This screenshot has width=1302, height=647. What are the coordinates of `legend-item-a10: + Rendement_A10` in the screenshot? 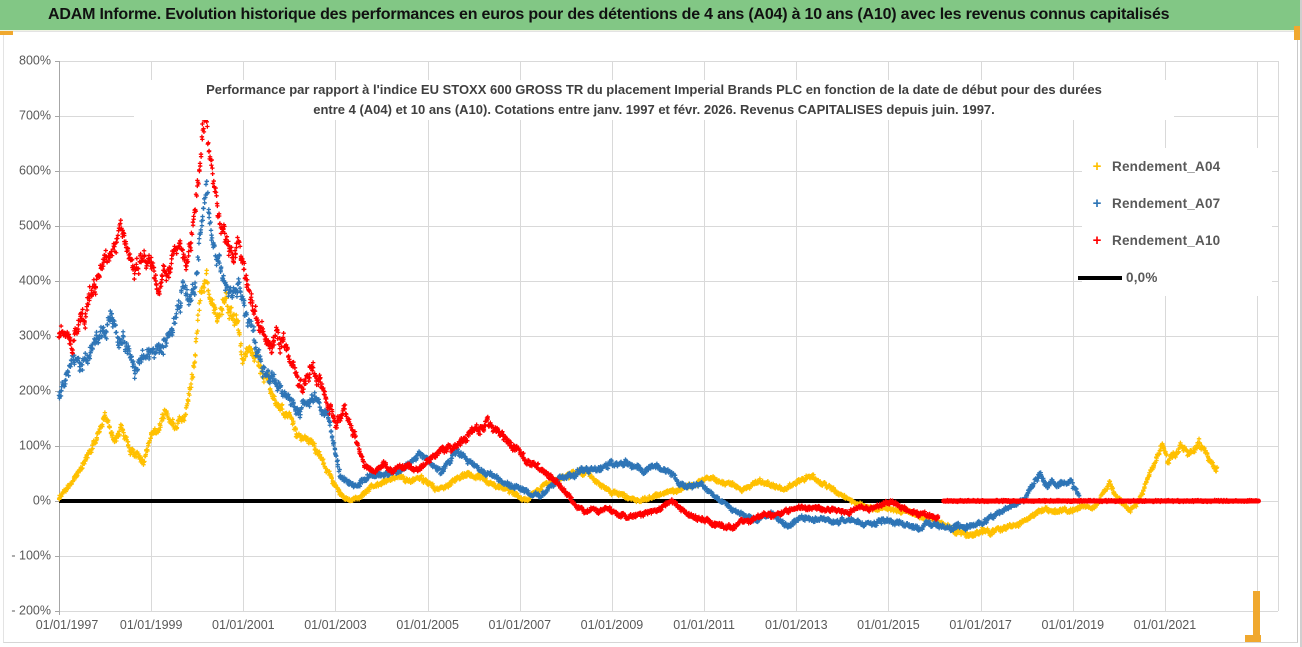 It's located at (1177, 240).